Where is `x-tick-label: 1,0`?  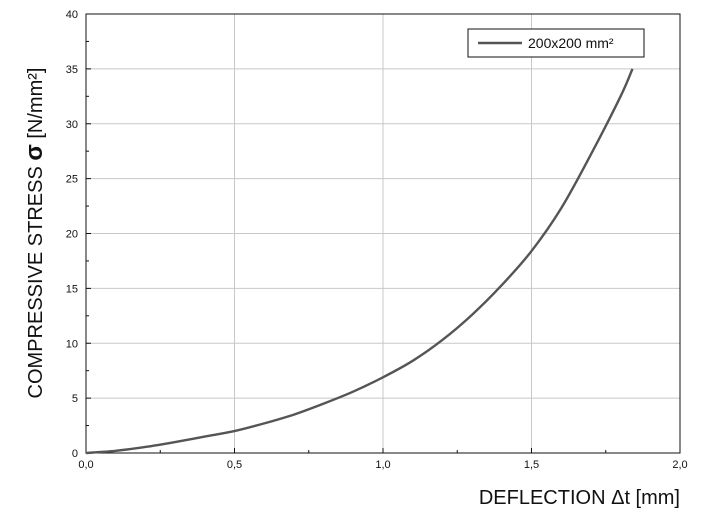 x-tick-label: 1,0 is located at coordinates (382, 465).